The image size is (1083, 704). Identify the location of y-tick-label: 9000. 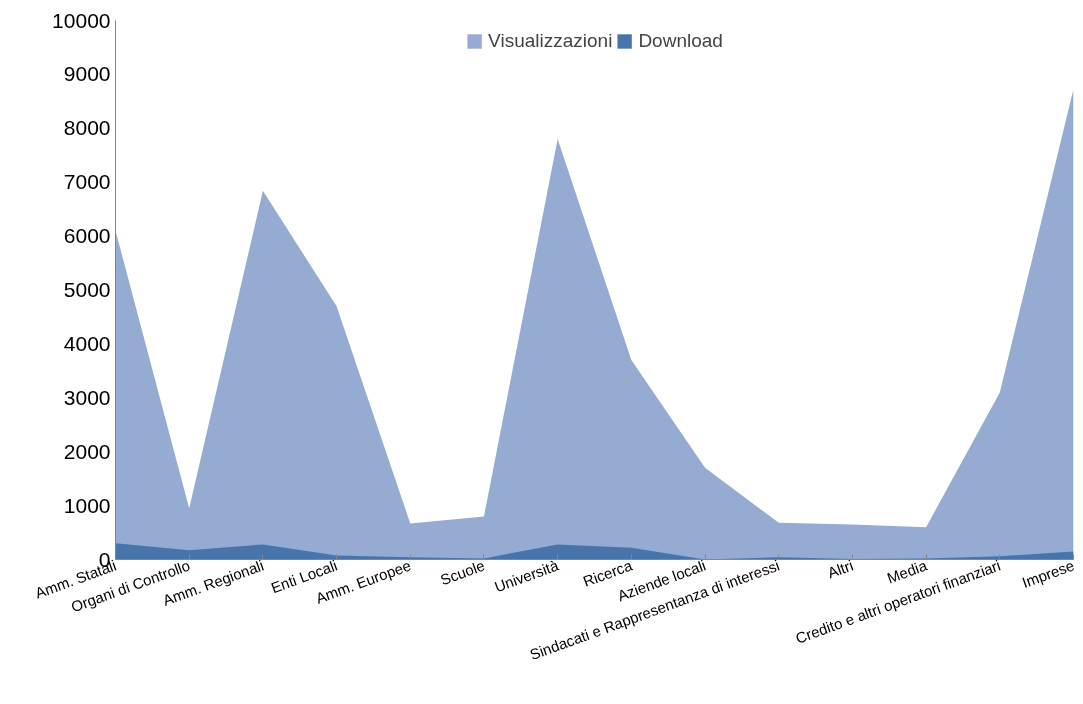
(87, 74).